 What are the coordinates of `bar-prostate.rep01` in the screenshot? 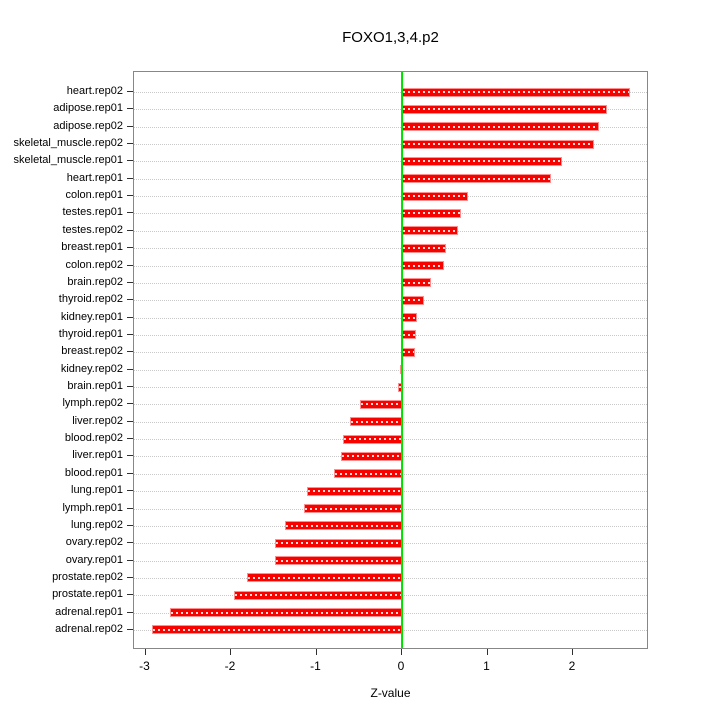 It's located at (318, 595).